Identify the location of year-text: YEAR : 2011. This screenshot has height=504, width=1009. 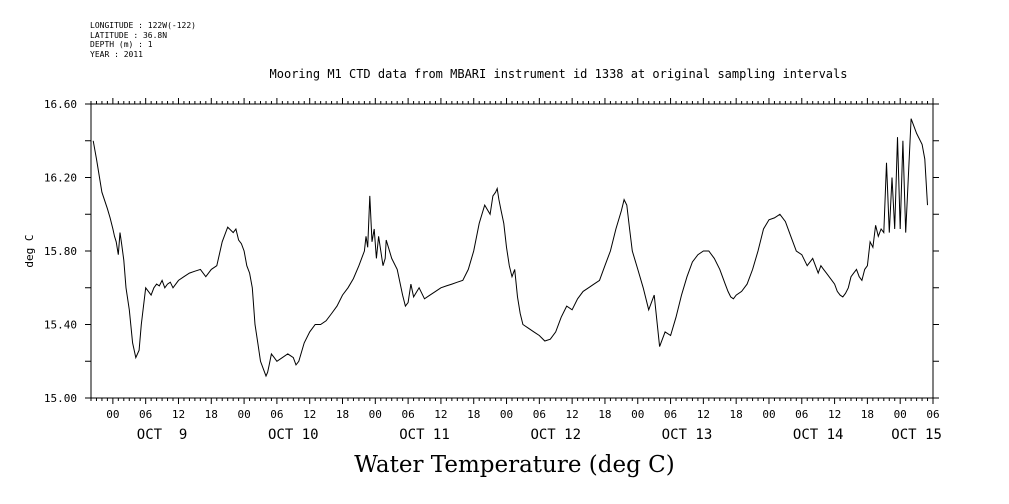
(116, 54).